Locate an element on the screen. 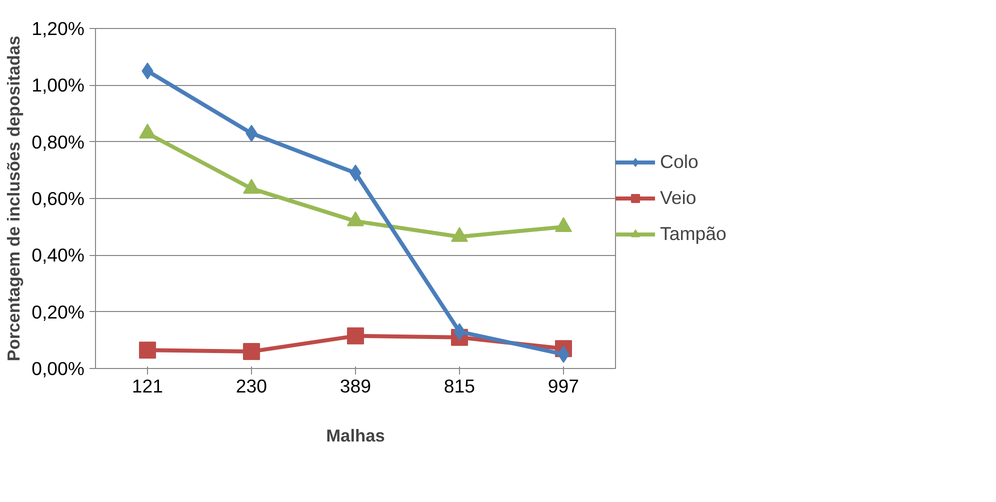 The height and width of the screenshot is (502, 996). x-tick-label: 121 is located at coordinates (148, 386).